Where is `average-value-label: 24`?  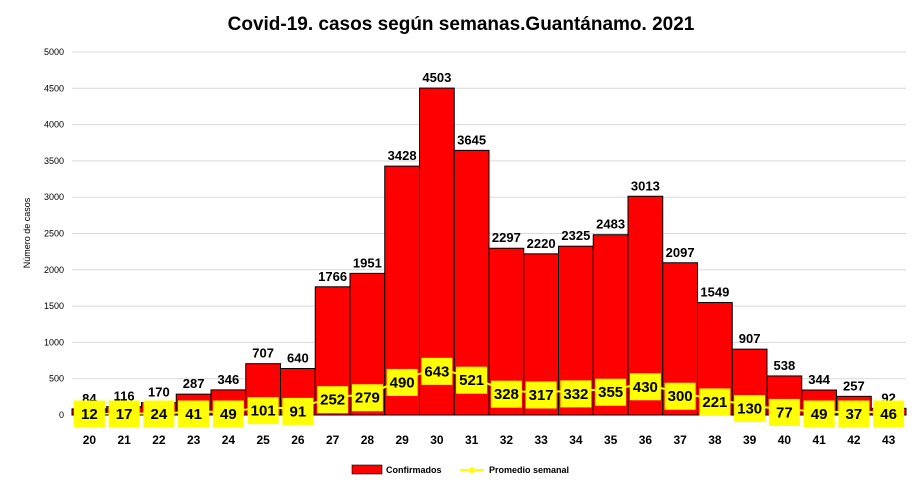
average-value-label: 24 is located at coordinates (159, 414).